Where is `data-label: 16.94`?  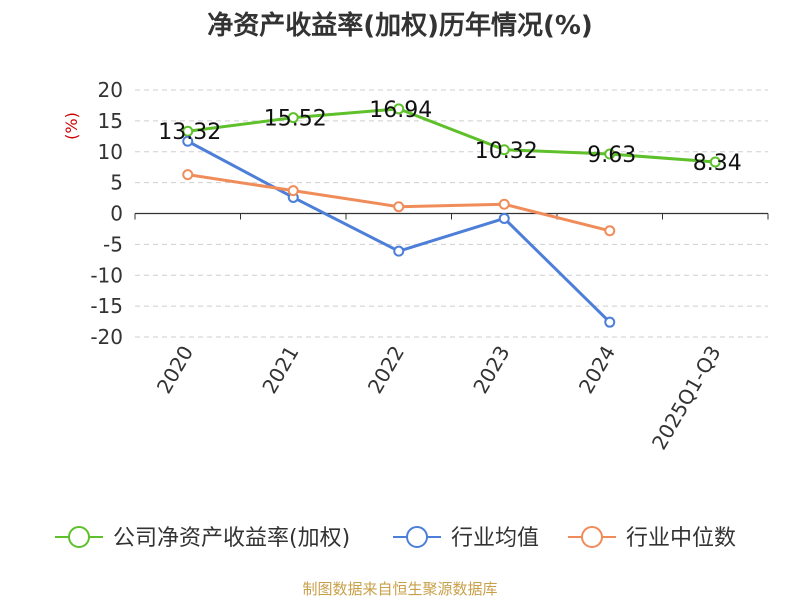
data-label: 16.94 is located at coordinates (400, 110).